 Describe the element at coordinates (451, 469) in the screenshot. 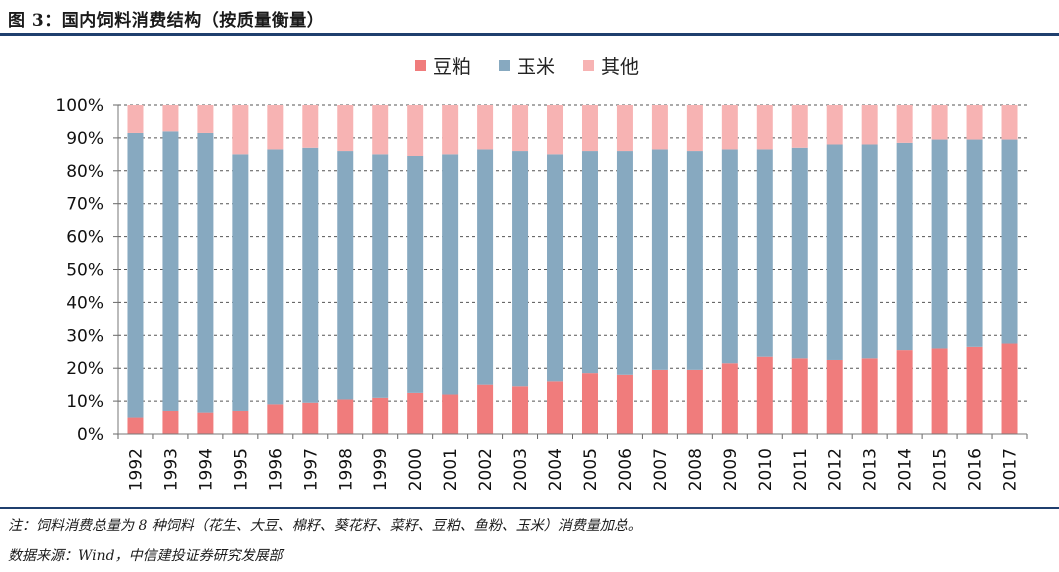

I see `x-tick-label: 2001` at that location.